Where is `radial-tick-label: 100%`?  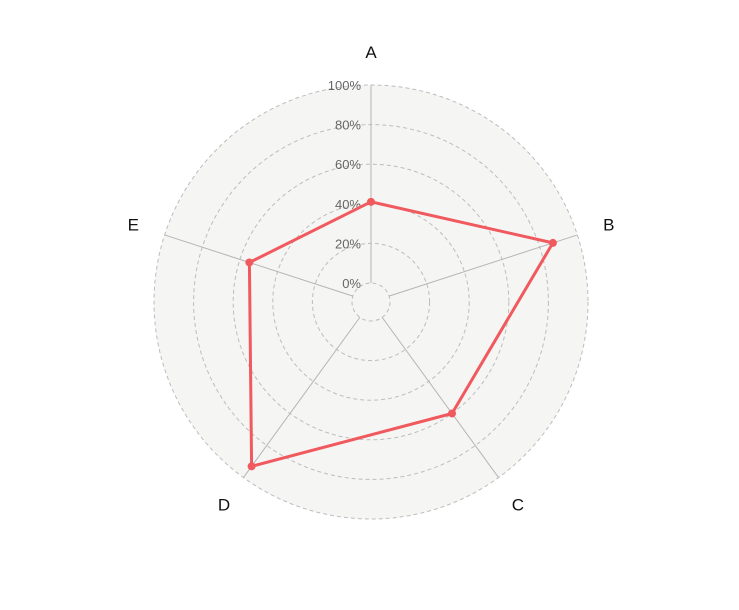 radial-tick-label: 100% is located at coordinates (345, 85).